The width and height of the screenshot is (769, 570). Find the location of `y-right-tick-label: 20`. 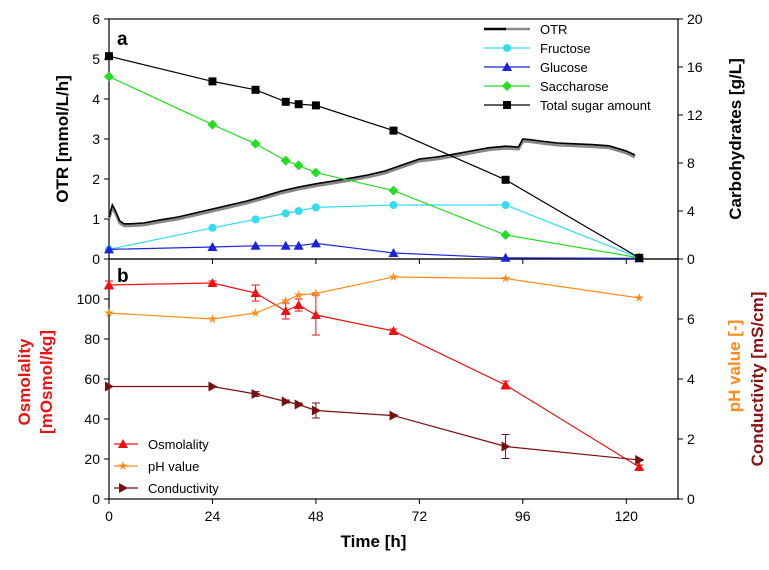

y-right-tick-label: 20 is located at coordinates (695, 19).